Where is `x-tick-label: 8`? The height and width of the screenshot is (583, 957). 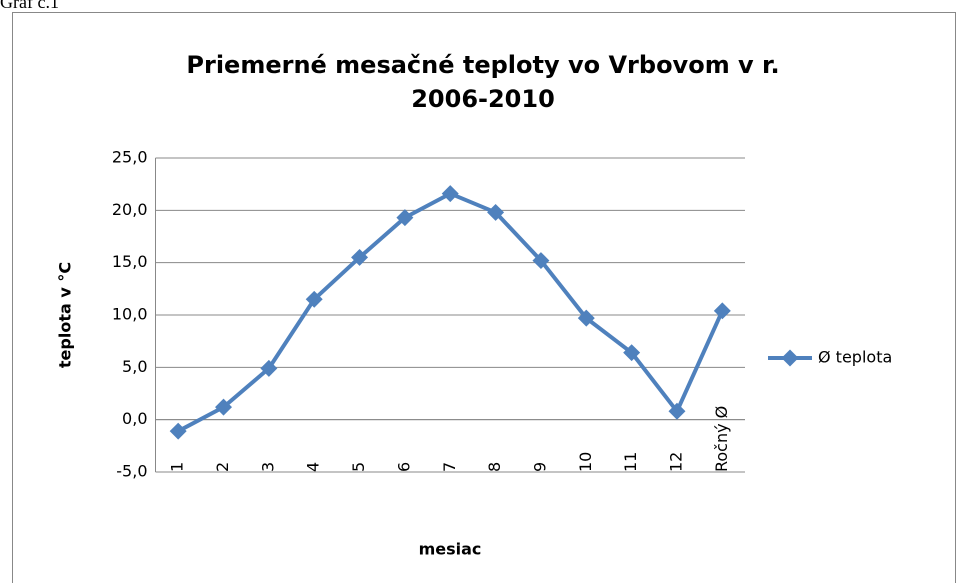 x-tick-label: 8 is located at coordinates (494, 467).